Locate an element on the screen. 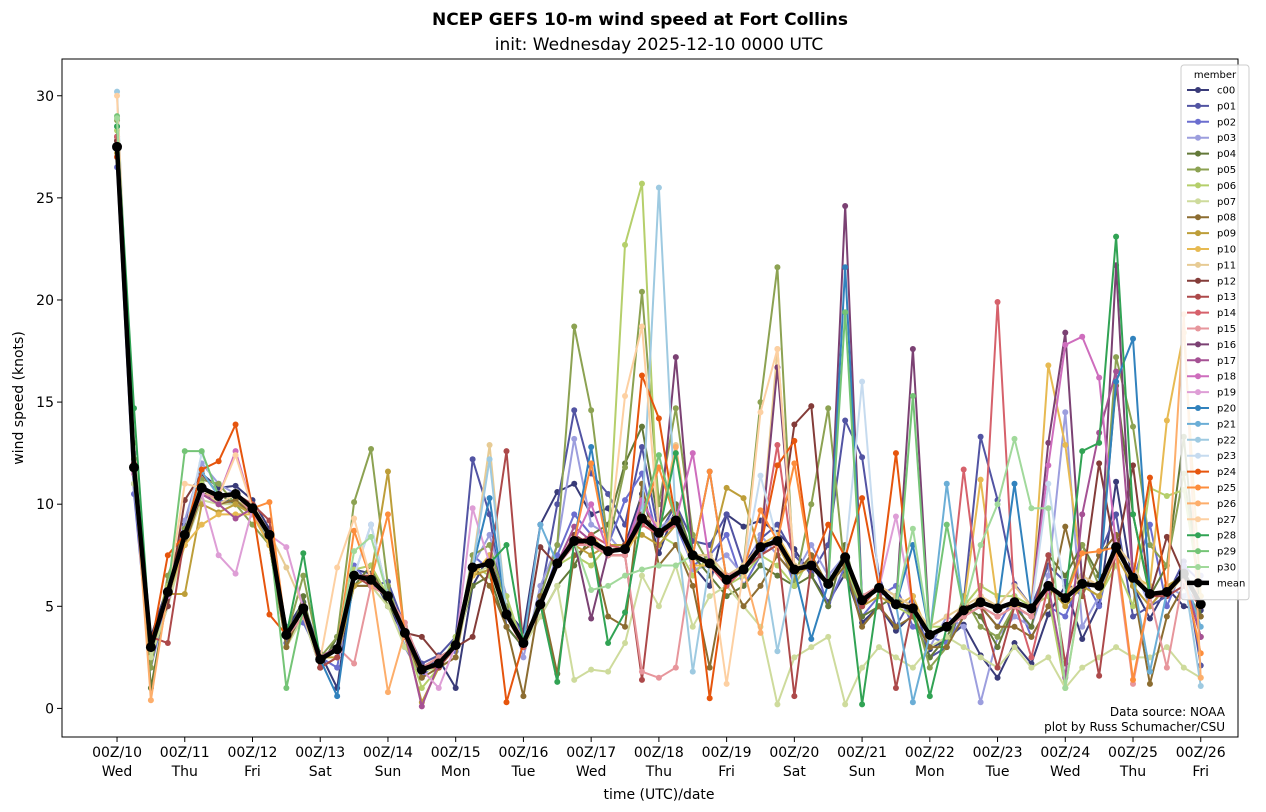 This screenshot has width=1266, height=812. legend-item-p13: p13 is located at coordinates (1211, 297).